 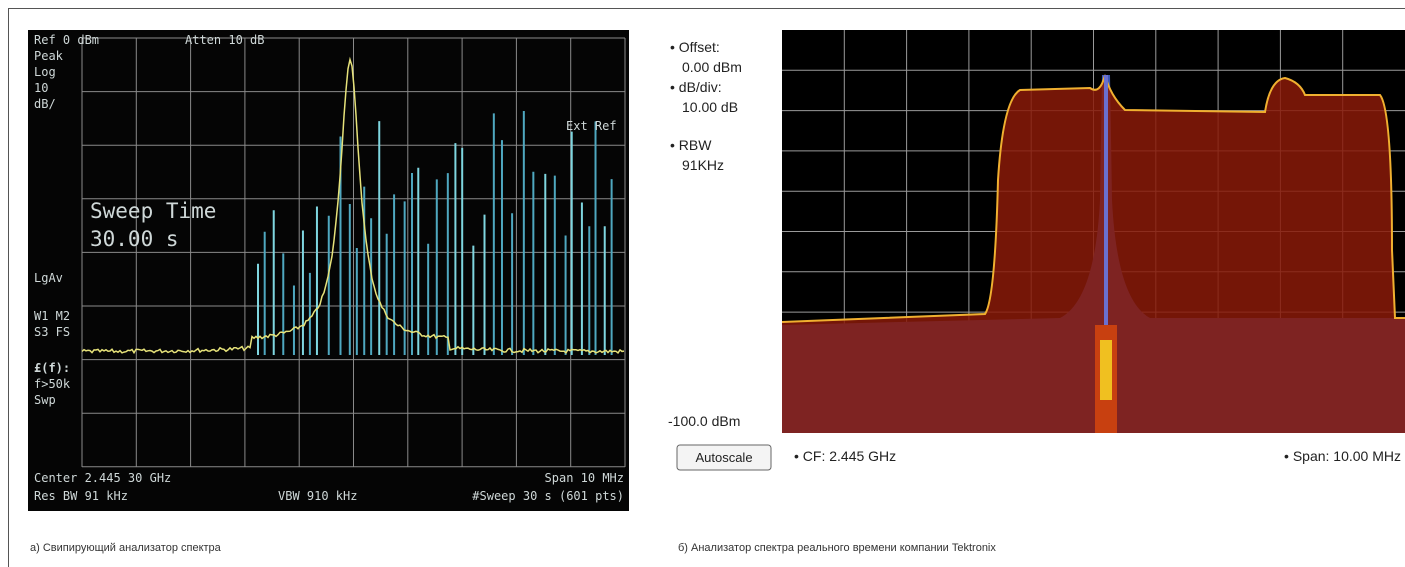 What do you see at coordinates (52, 368) in the screenshot?
I see `label: £(f):` at bounding box center [52, 368].